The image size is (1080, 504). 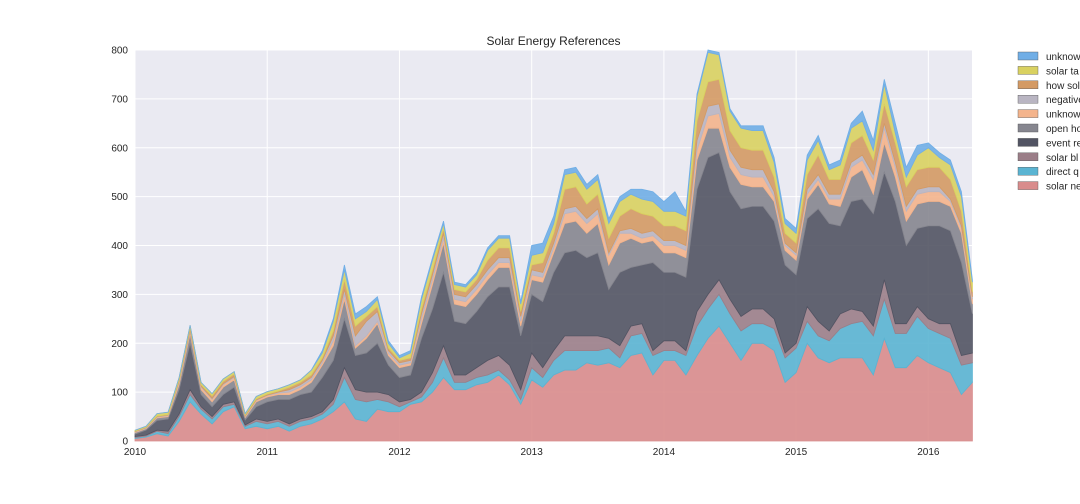 I want to click on y-axis-ticks: 0 100 200 300 400 500 600 700 800, so click(x=119, y=247).